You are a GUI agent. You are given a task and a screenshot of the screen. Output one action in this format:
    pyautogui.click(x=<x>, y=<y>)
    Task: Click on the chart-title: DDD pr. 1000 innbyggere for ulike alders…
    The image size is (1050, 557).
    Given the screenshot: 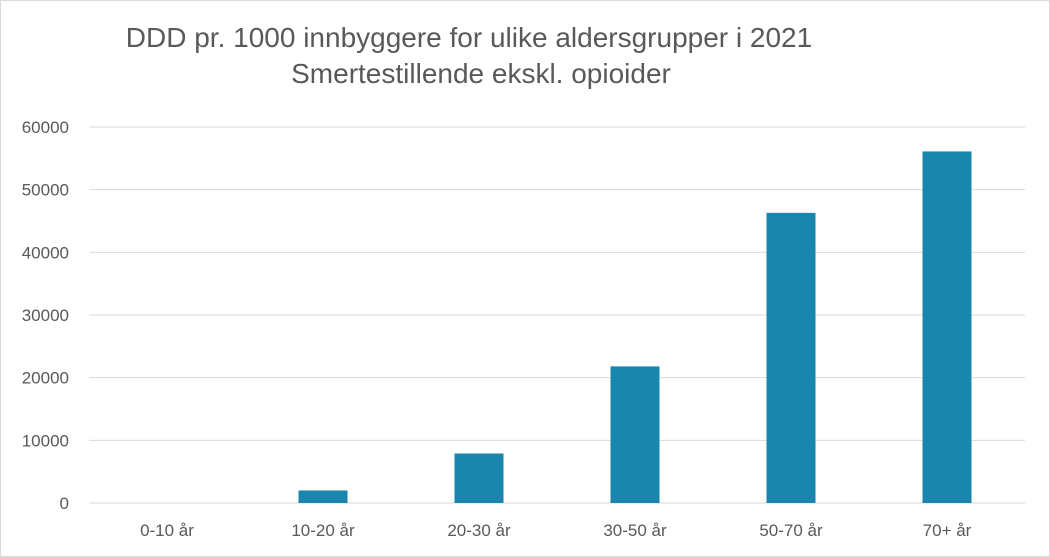 What is the action you would take?
    pyautogui.click(x=469, y=37)
    